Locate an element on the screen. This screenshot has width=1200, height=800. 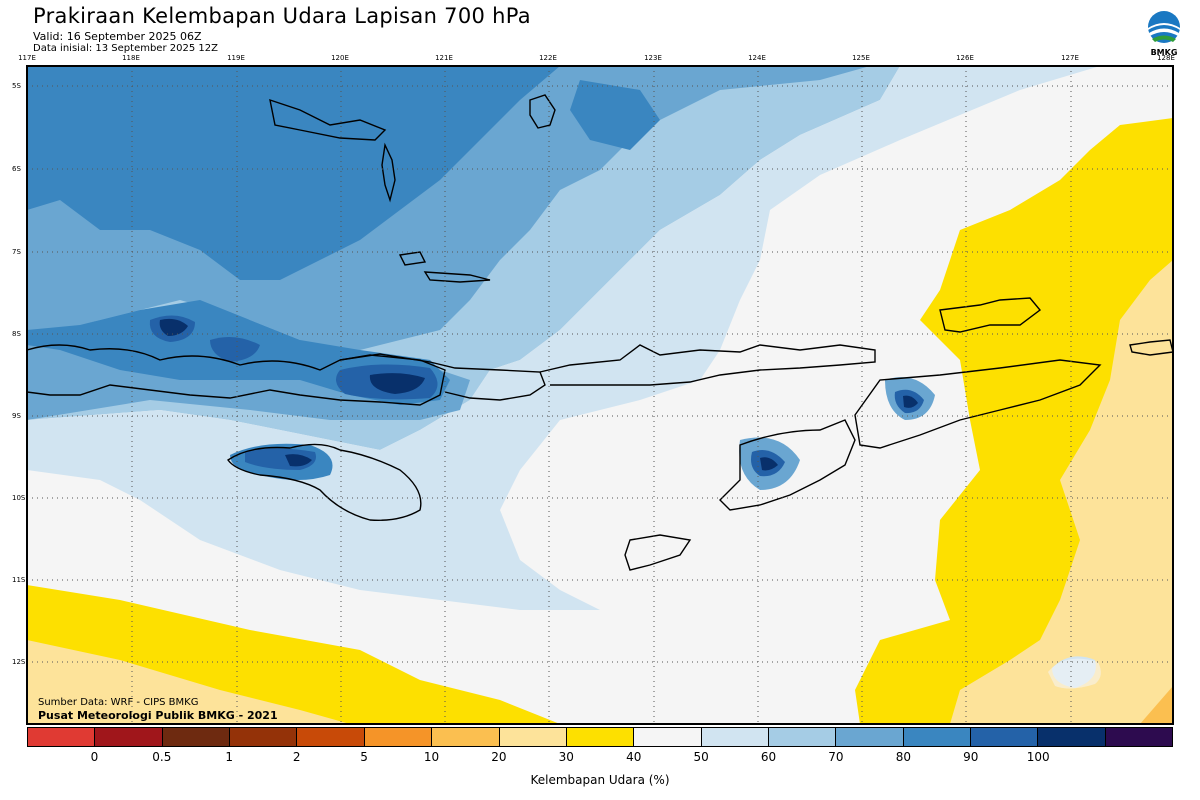
lat-label: 6S is located at coordinates (16, 169).